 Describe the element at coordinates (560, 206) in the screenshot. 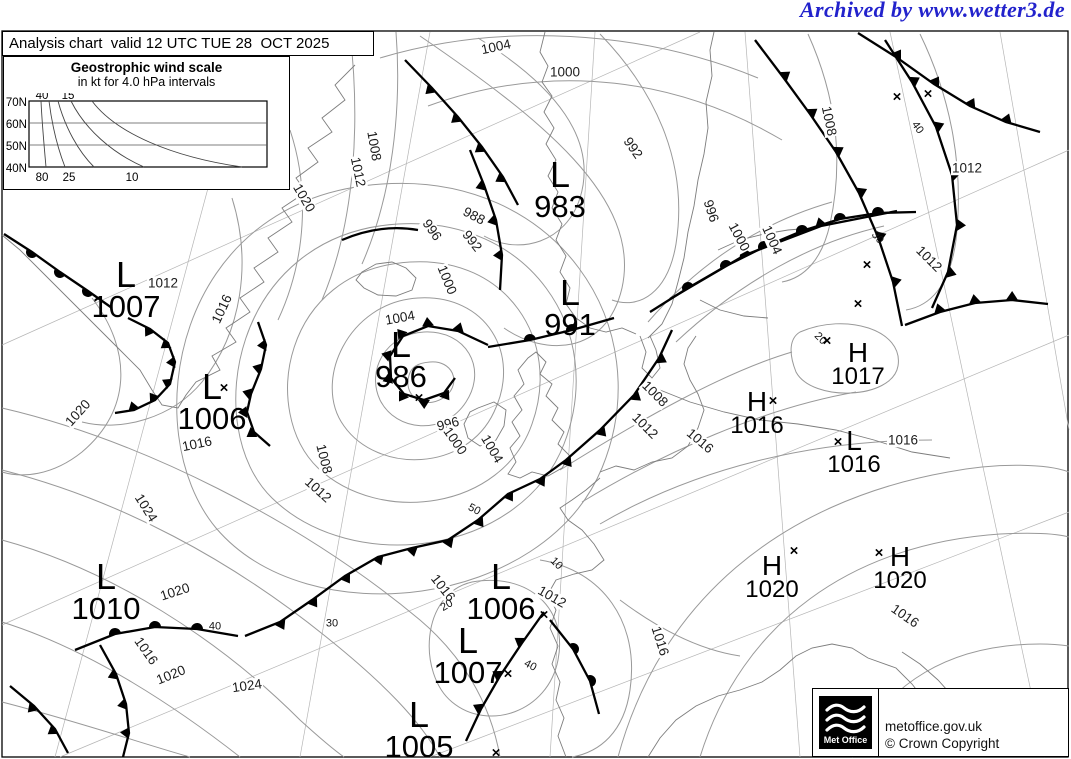

I see `pressure-value: 983` at that location.